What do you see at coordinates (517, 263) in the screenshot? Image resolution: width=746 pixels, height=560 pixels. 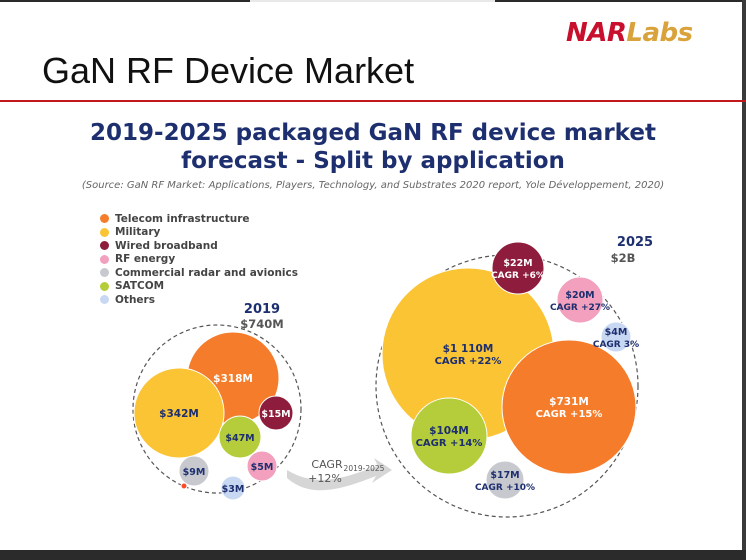 I see `bubble-value-label: $22M` at bounding box center [517, 263].